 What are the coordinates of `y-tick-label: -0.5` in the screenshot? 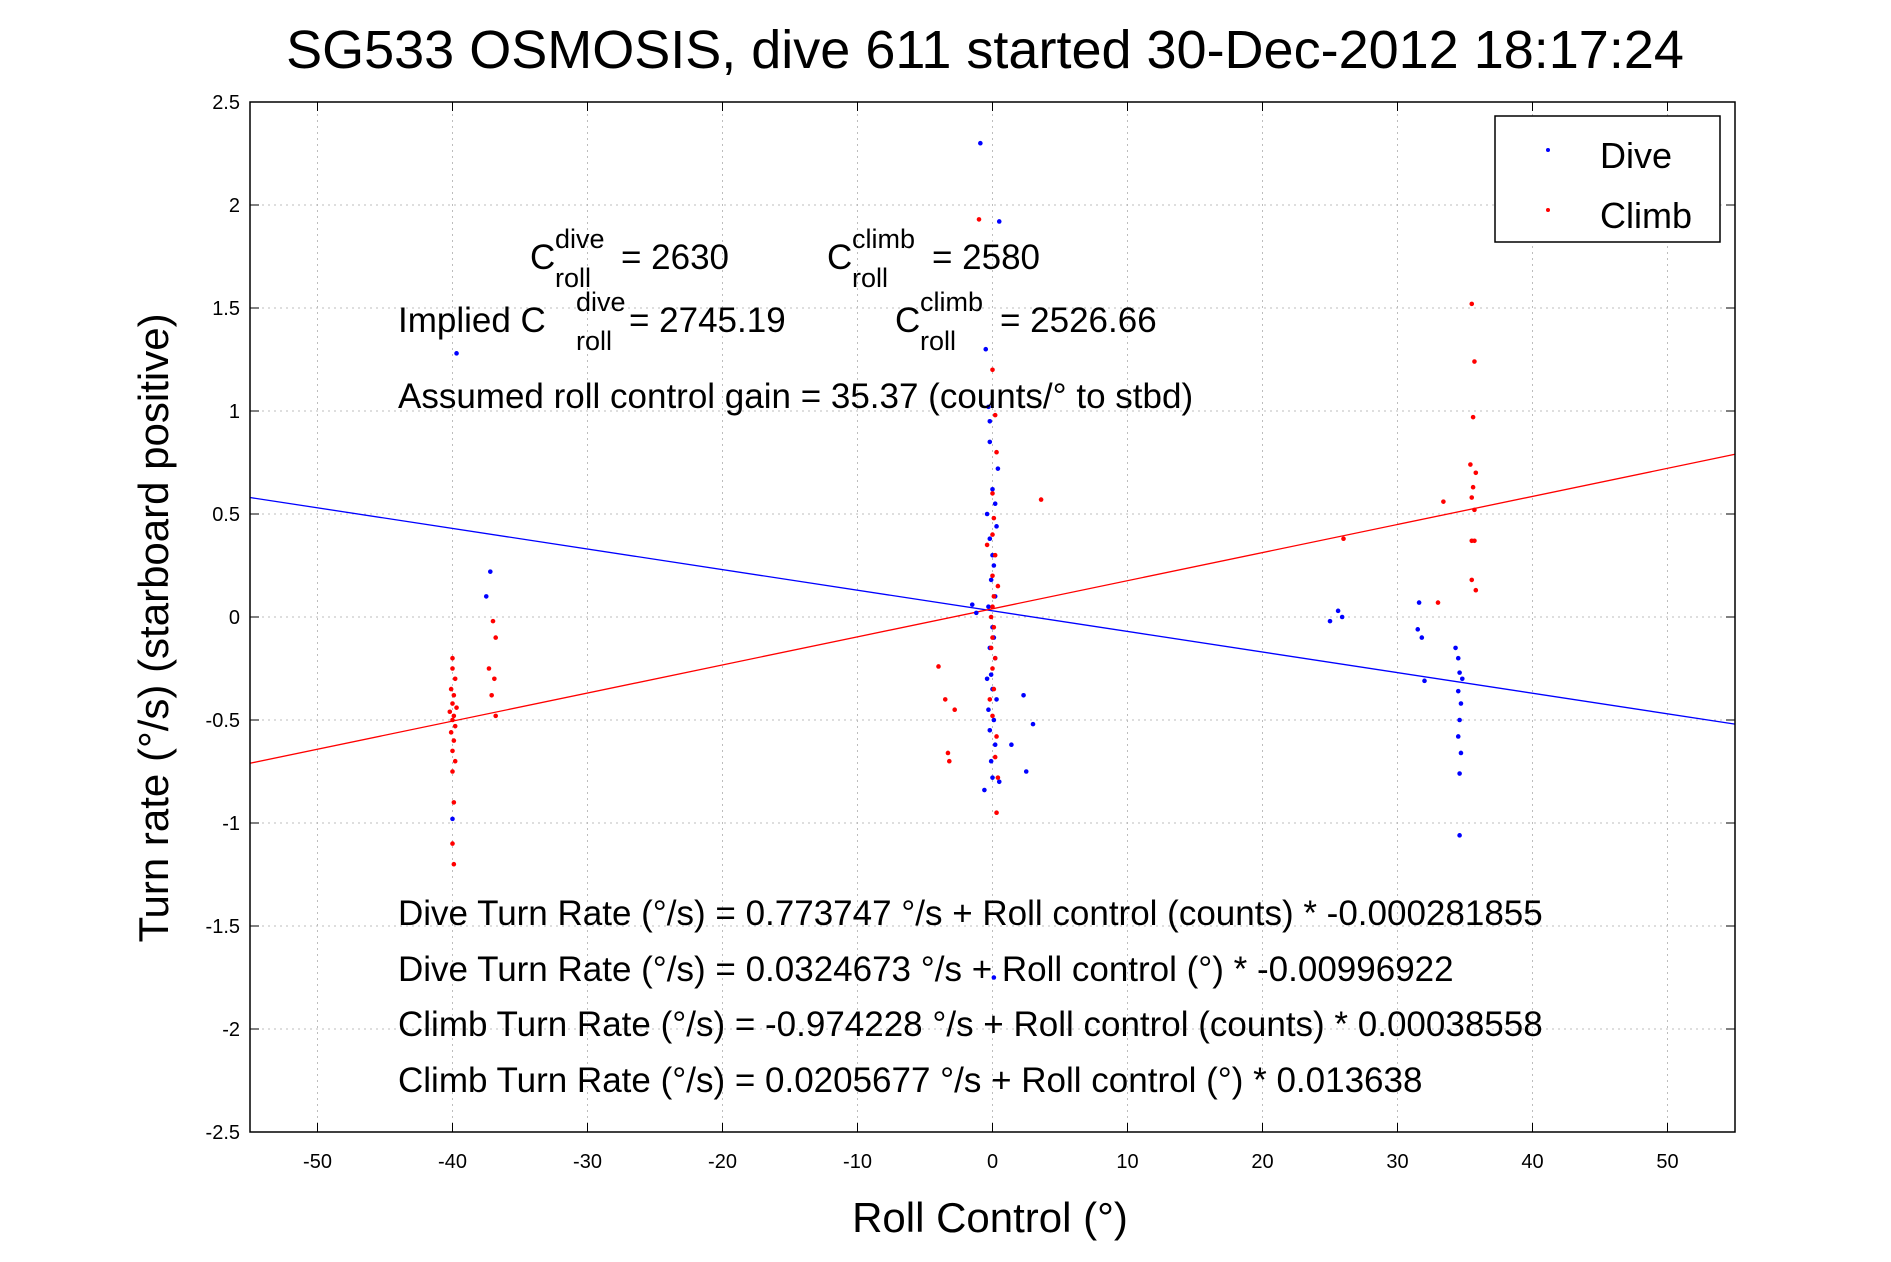 It's located at (223, 721).